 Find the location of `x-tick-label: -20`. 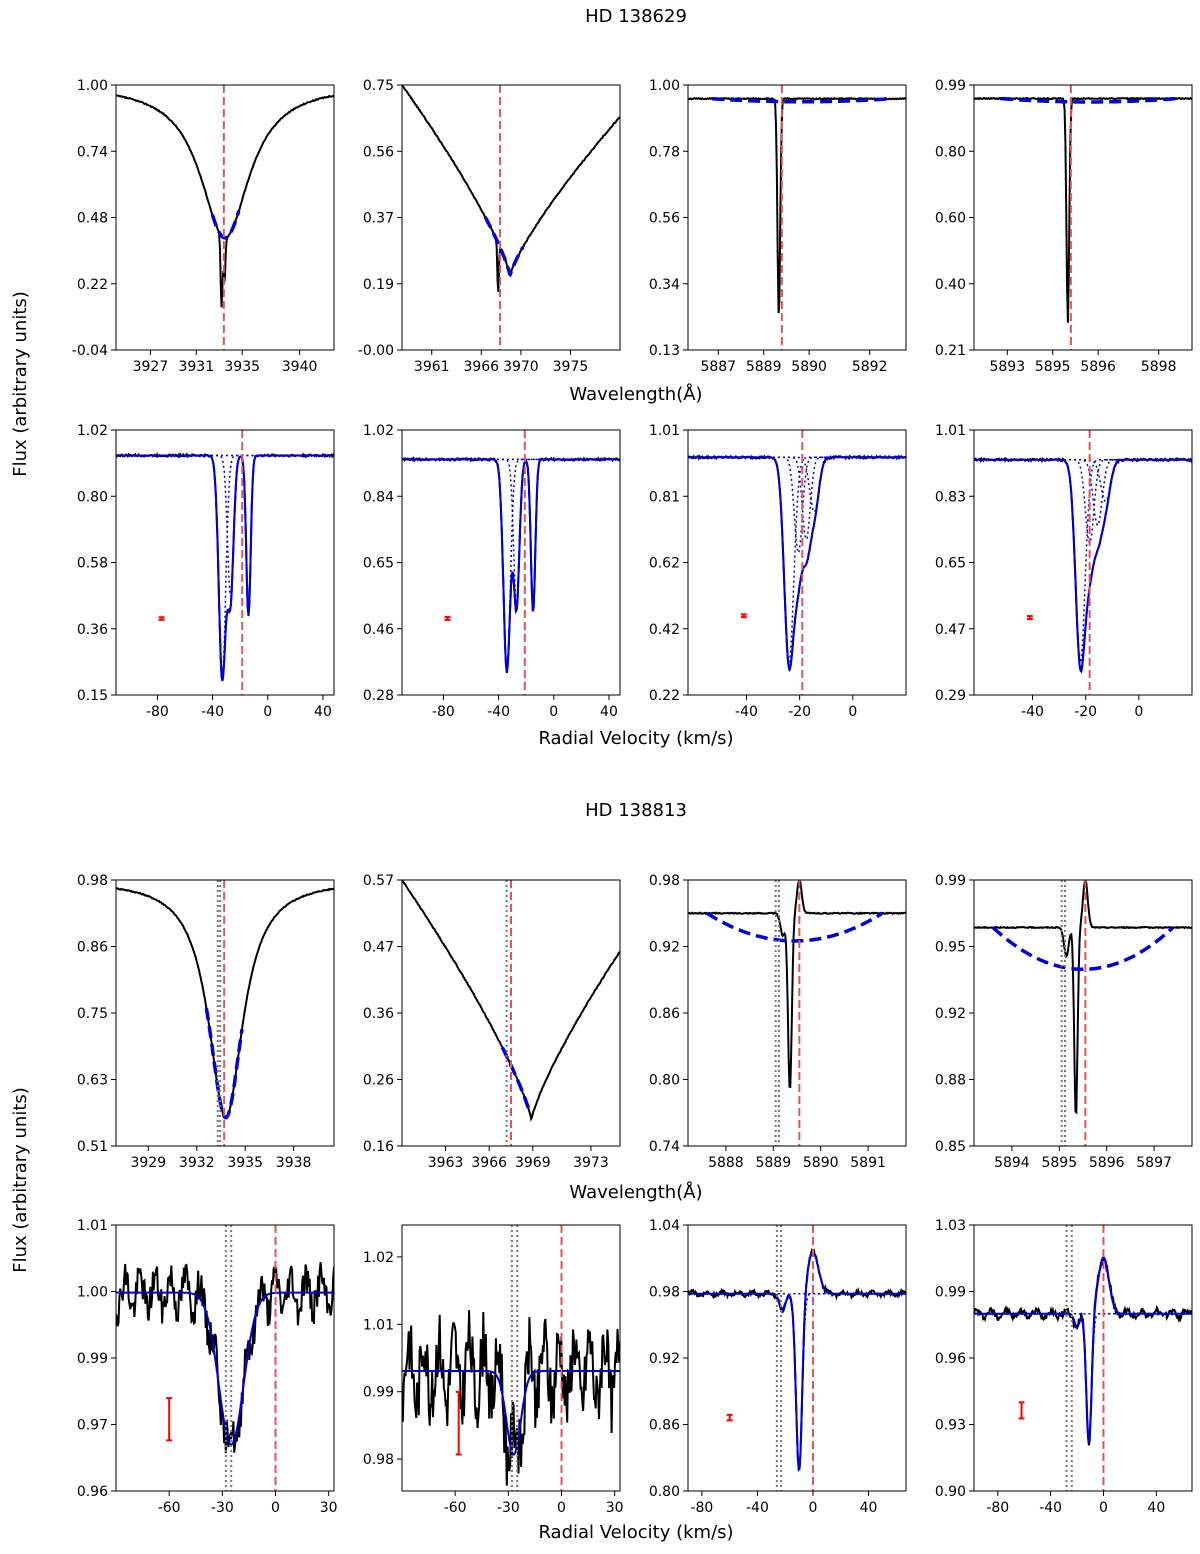

x-tick-label: -20 is located at coordinates (1085, 712).